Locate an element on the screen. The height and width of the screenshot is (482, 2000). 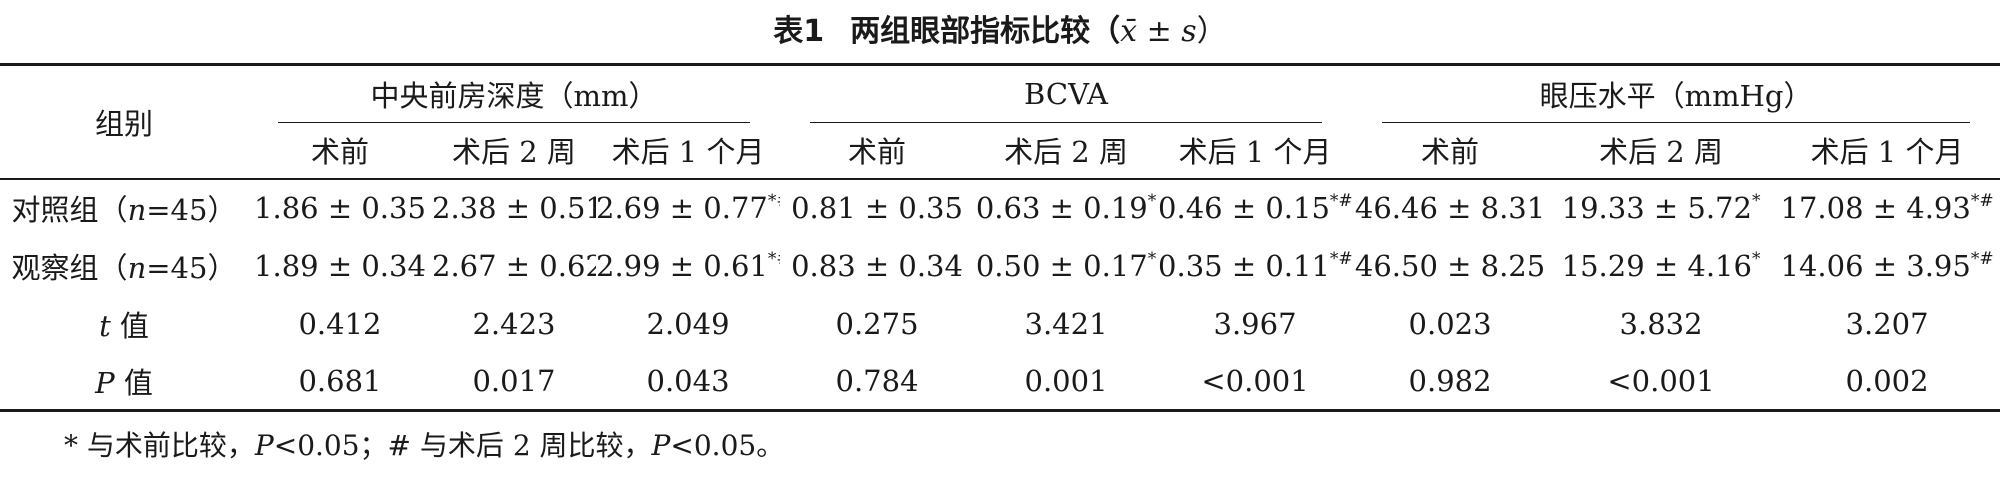
table-cell: 0.681 is located at coordinates (340, 382).